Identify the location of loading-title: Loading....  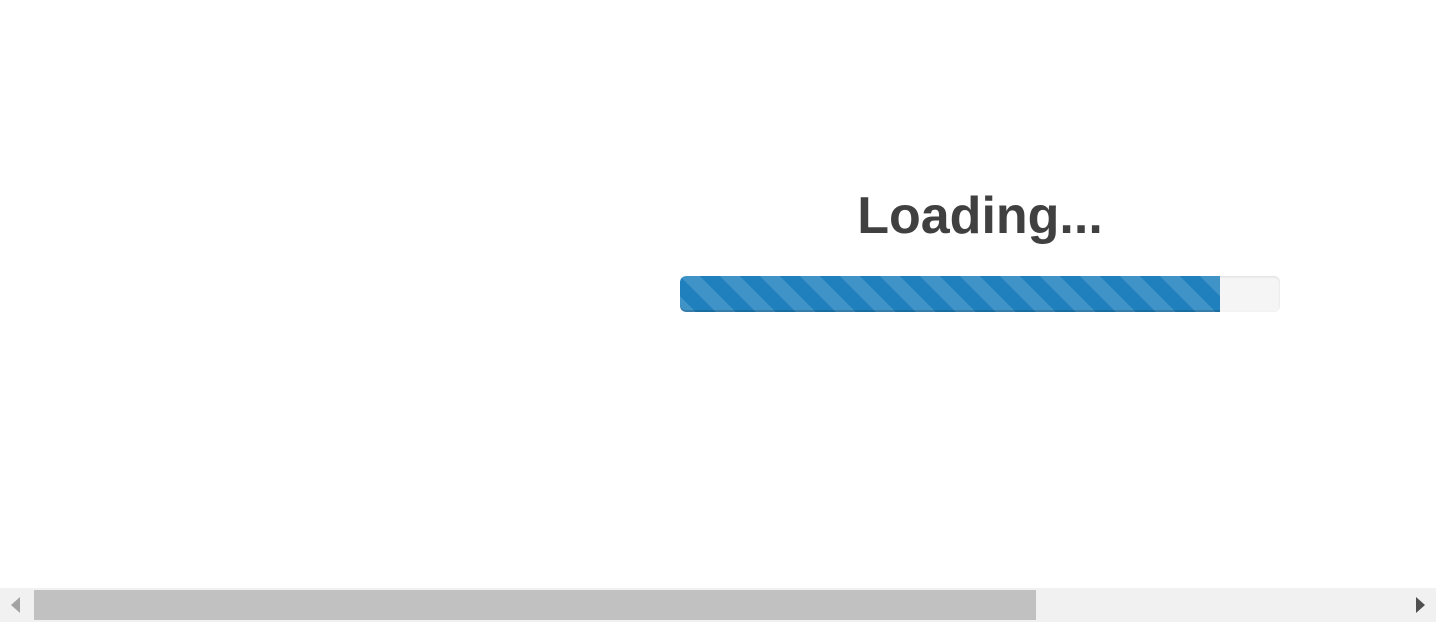
(980, 216).